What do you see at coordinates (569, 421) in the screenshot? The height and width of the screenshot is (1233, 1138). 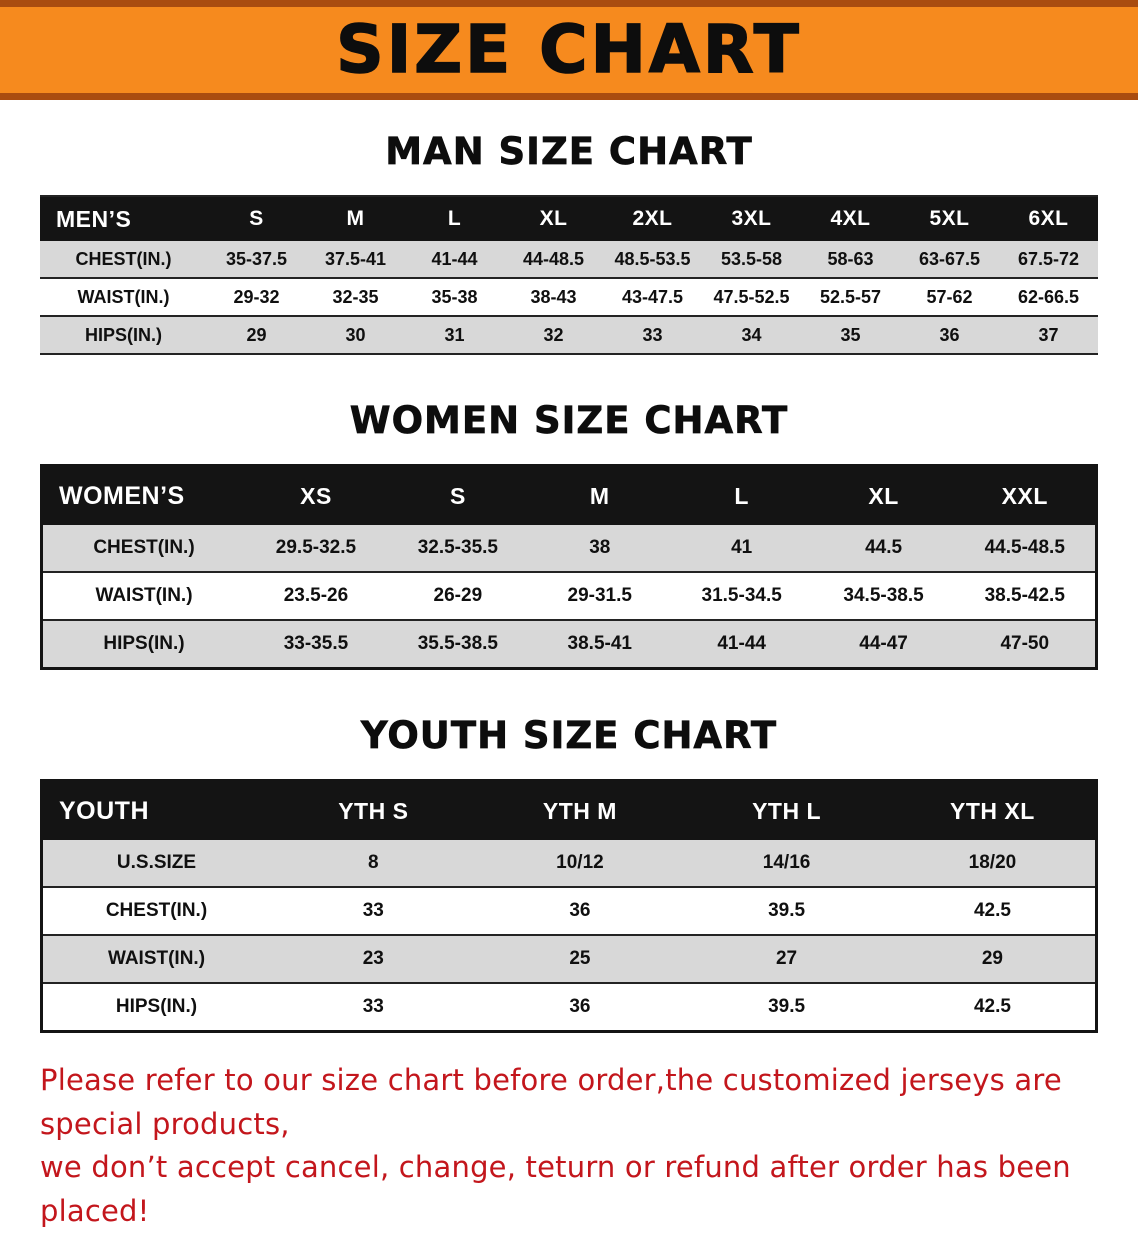 I see `women-section-heading: WOMEN SIZE CHART` at bounding box center [569, 421].